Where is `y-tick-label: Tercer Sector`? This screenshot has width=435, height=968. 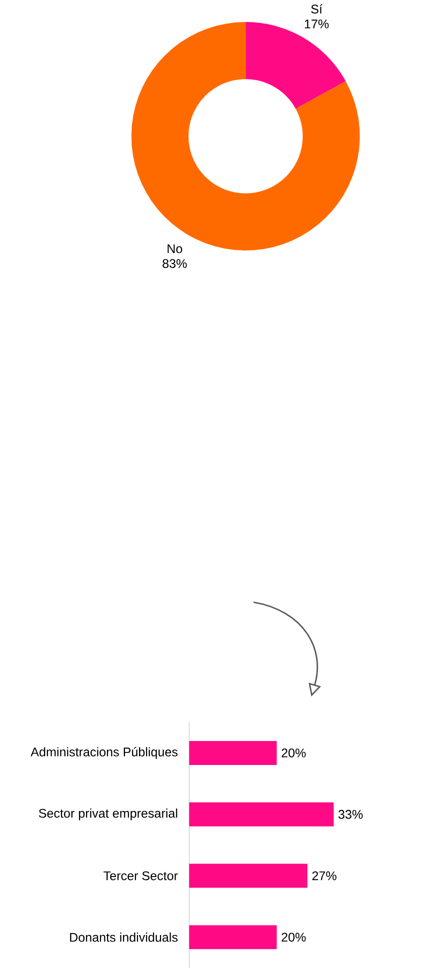 y-tick-label: Tercer Sector is located at coordinates (141, 875).